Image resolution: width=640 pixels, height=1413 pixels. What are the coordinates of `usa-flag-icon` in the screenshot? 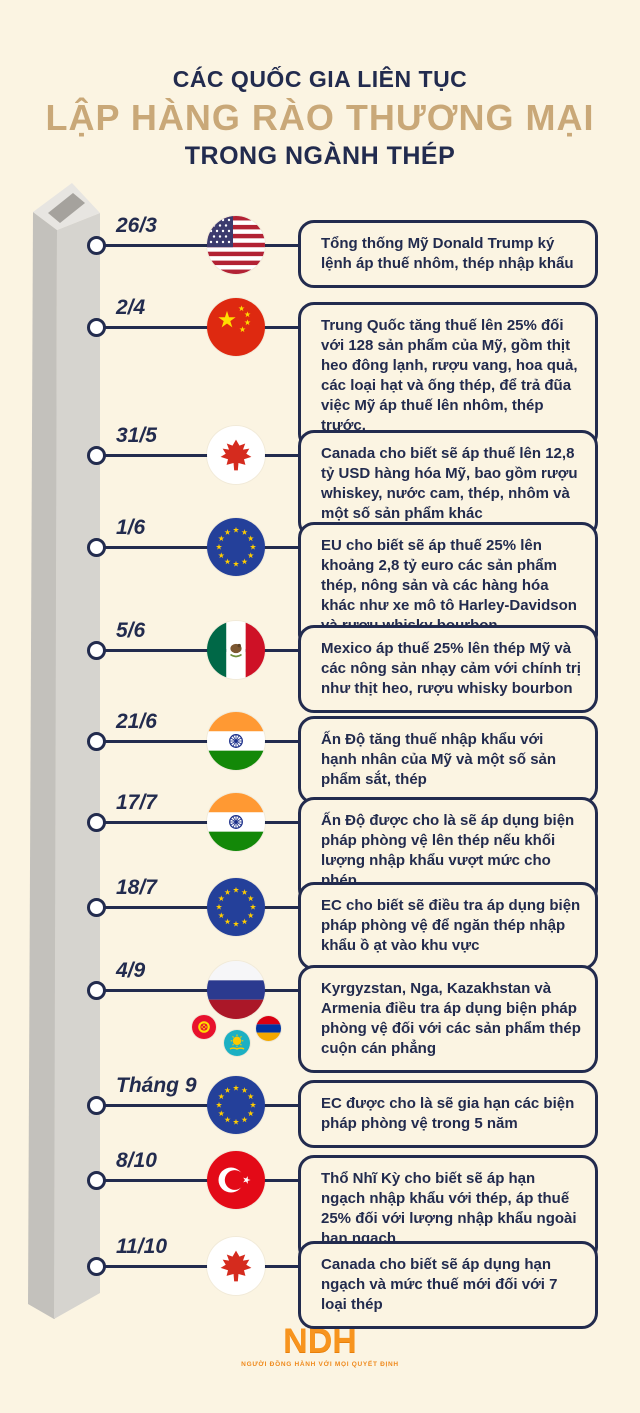 It's located at (236, 245).